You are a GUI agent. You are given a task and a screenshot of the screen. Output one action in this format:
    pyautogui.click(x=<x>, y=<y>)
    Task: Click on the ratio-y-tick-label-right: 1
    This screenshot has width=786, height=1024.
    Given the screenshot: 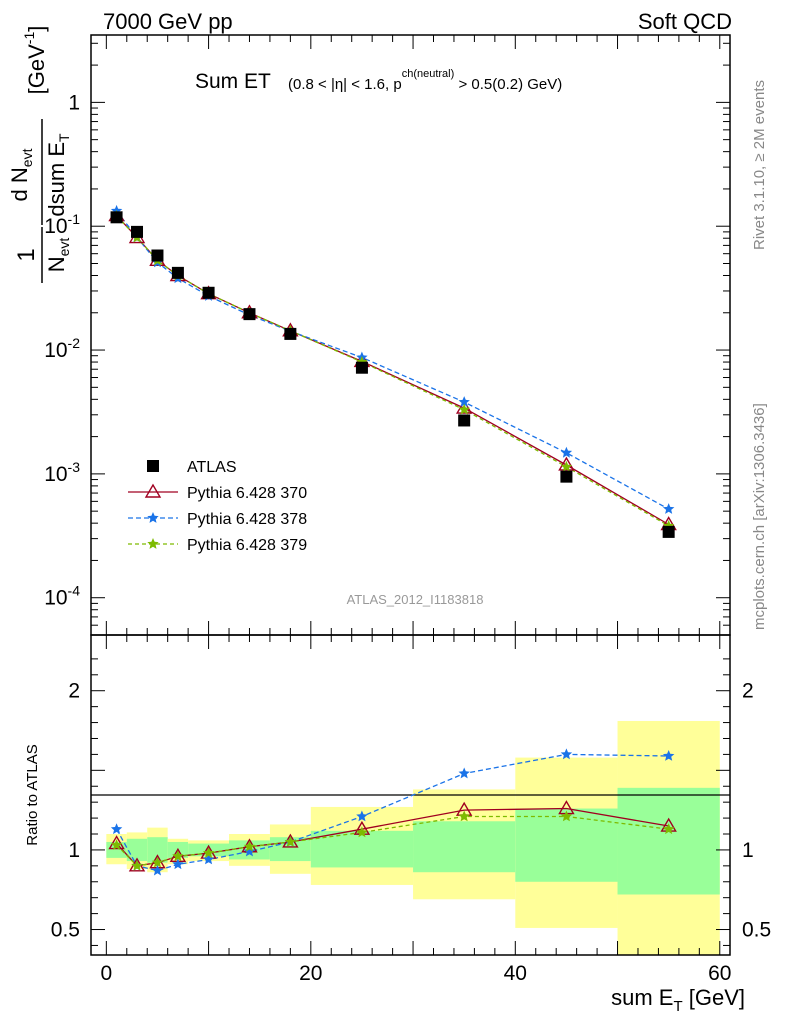 What is the action you would take?
    pyautogui.click(x=748, y=850)
    